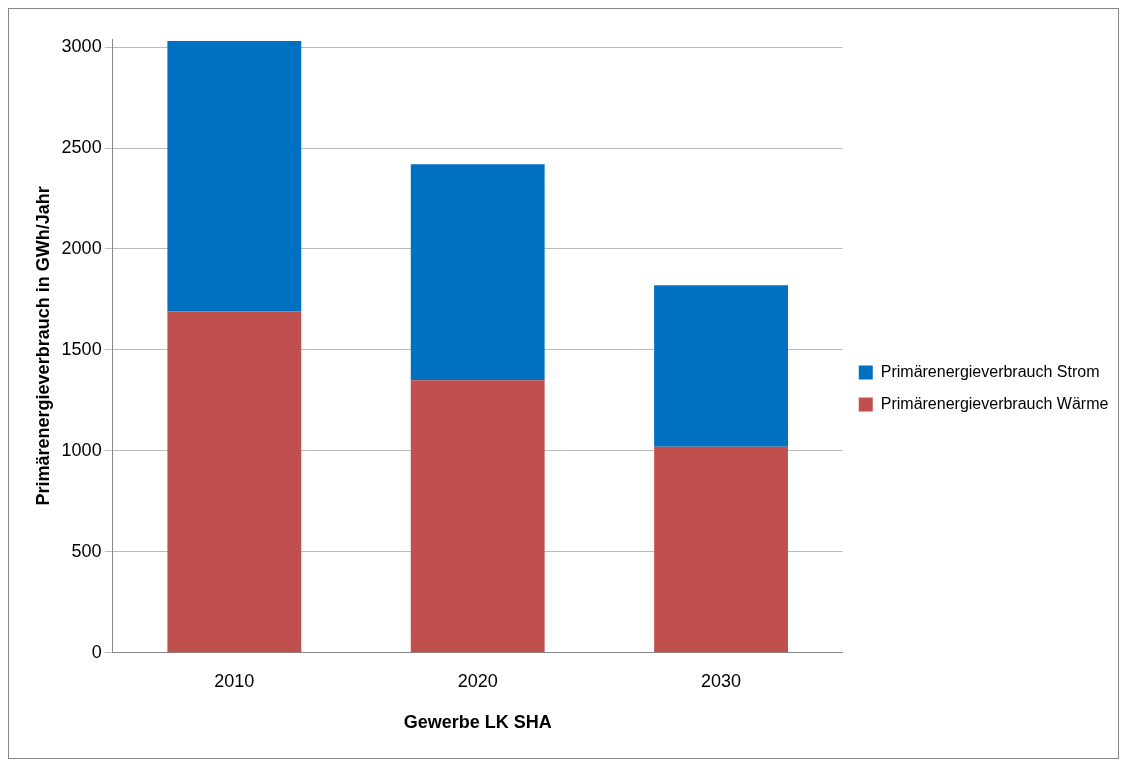 The width and height of the screenshot is (1129, 769). What do you see at coordinates (81, 449) in the screenshot?
I see `y-tick-label: 1000` at bounding box center [81, 449].